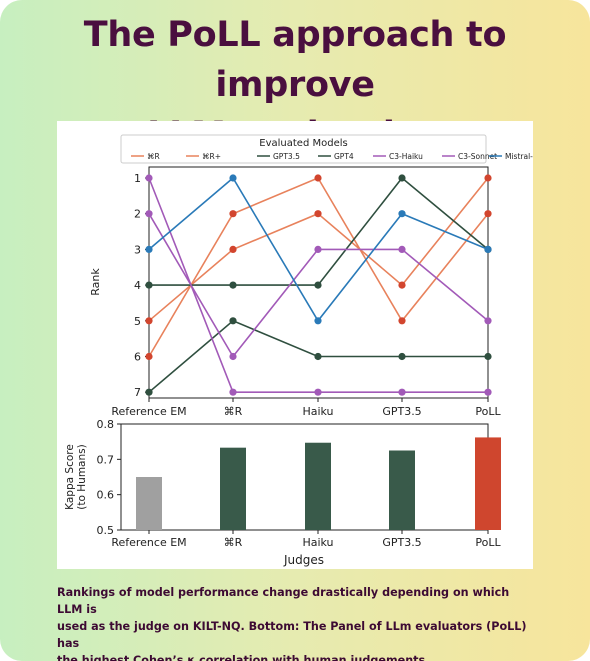 The image size is (590, 661). I want to click on rank-ytick-label: 1, so click(137, 178).